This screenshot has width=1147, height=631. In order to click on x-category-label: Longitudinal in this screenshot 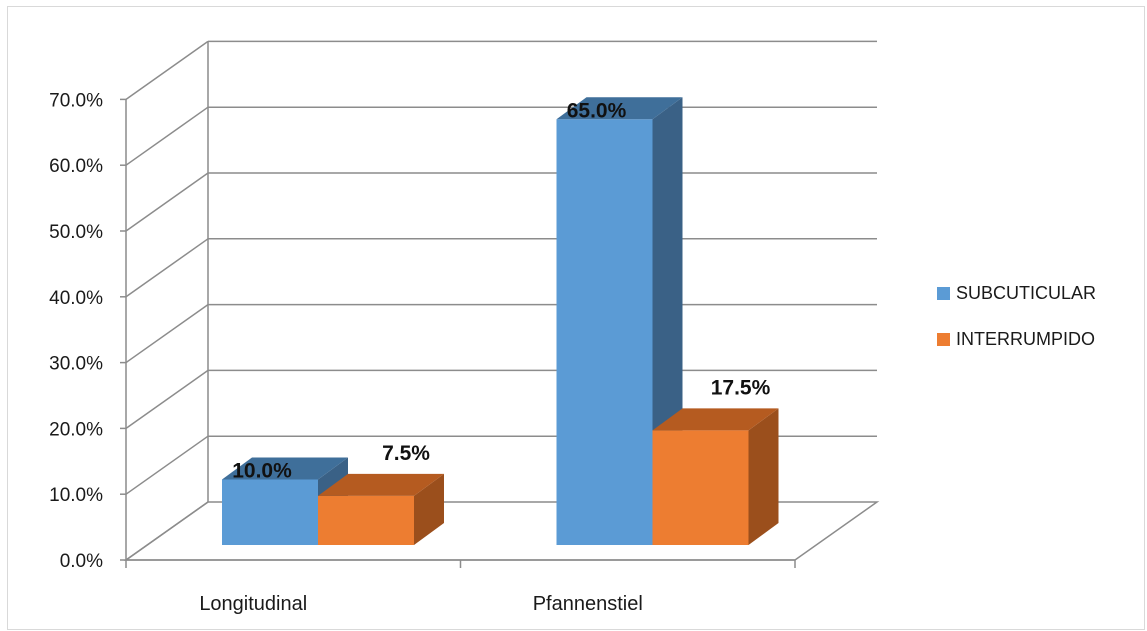, I will do `click(253, 604)`.